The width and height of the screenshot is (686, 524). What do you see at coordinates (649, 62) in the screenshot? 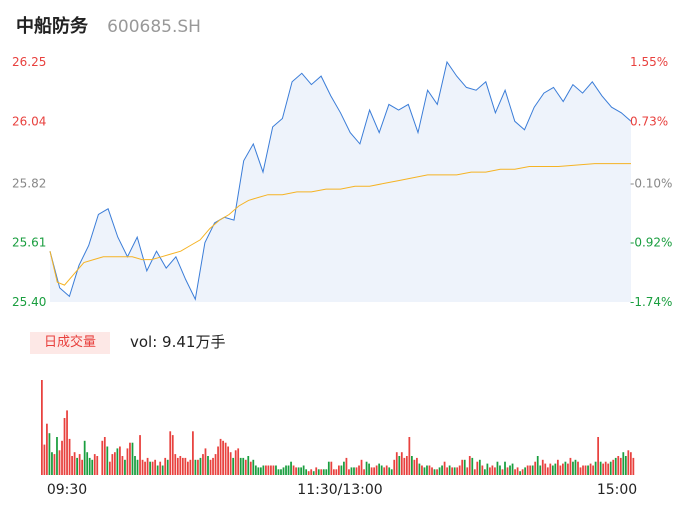
I see `percent-tick-label: 1.55%` at bounding box center [649, 62].